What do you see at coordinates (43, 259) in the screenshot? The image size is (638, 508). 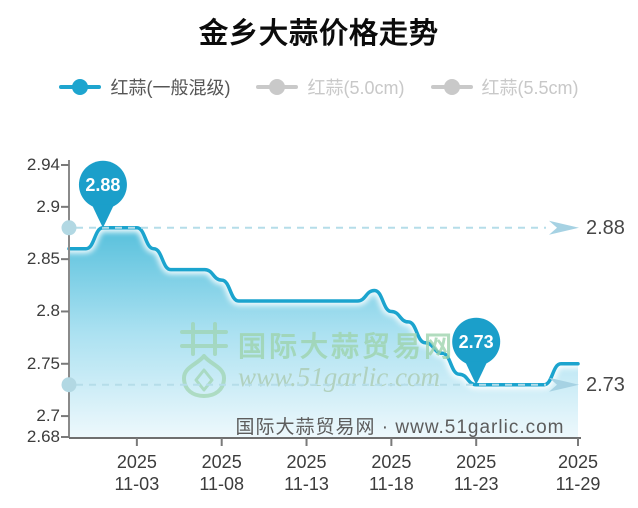 I see `y-axis-label: 2.85` at bounding box center [43, 259].